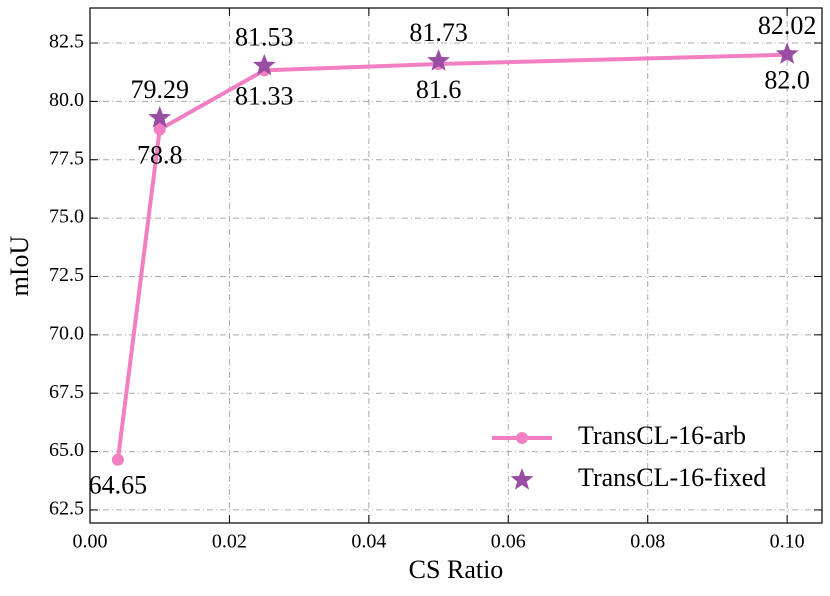 The height and width of the screenshot is (596, 830). Describe the element at coordinates (456, 569) in the screenshot. I see `x-axis-label: CS Ratio` at that location.